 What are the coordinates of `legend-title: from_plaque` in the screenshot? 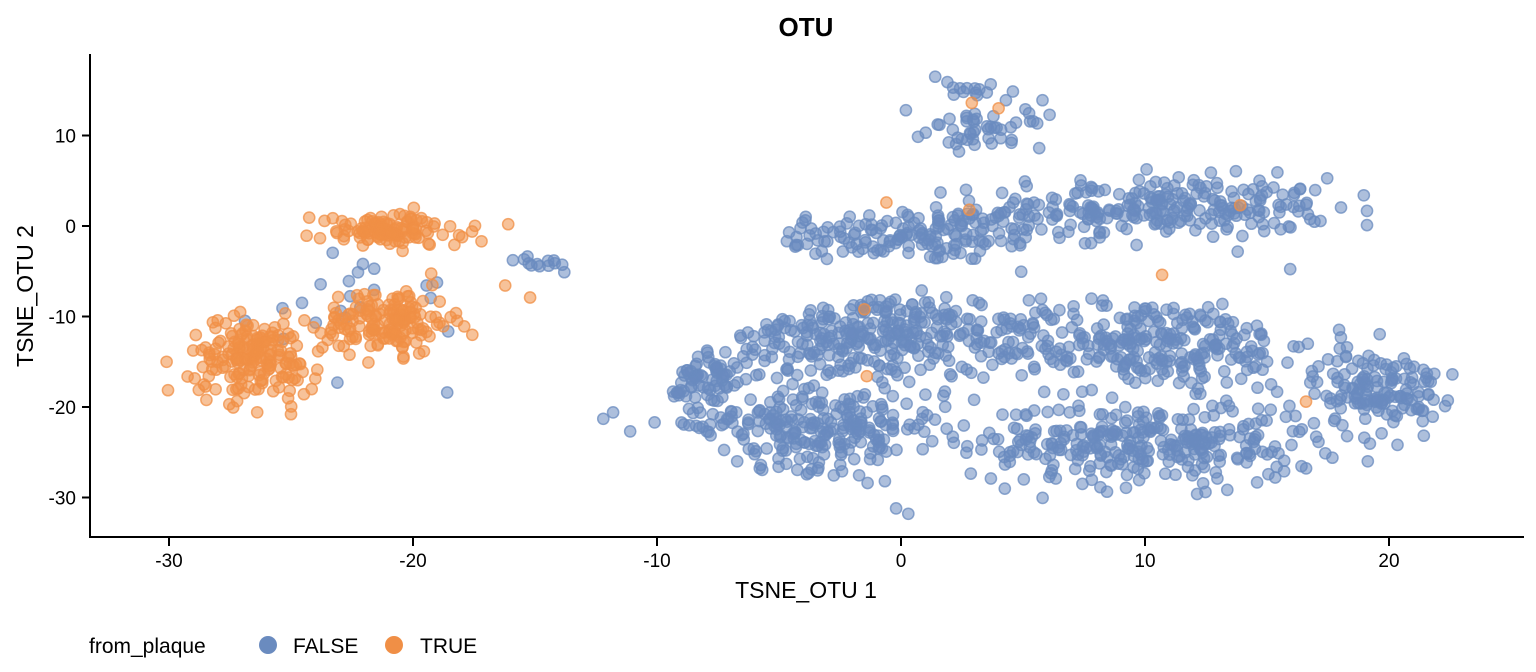 It's located at (147, 646).